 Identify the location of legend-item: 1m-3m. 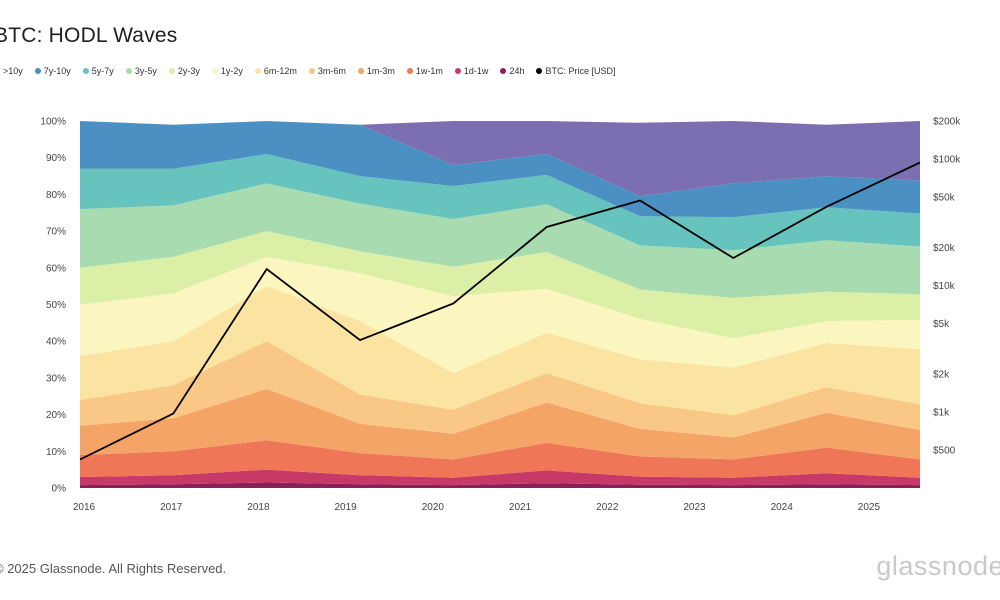
(376, 71).